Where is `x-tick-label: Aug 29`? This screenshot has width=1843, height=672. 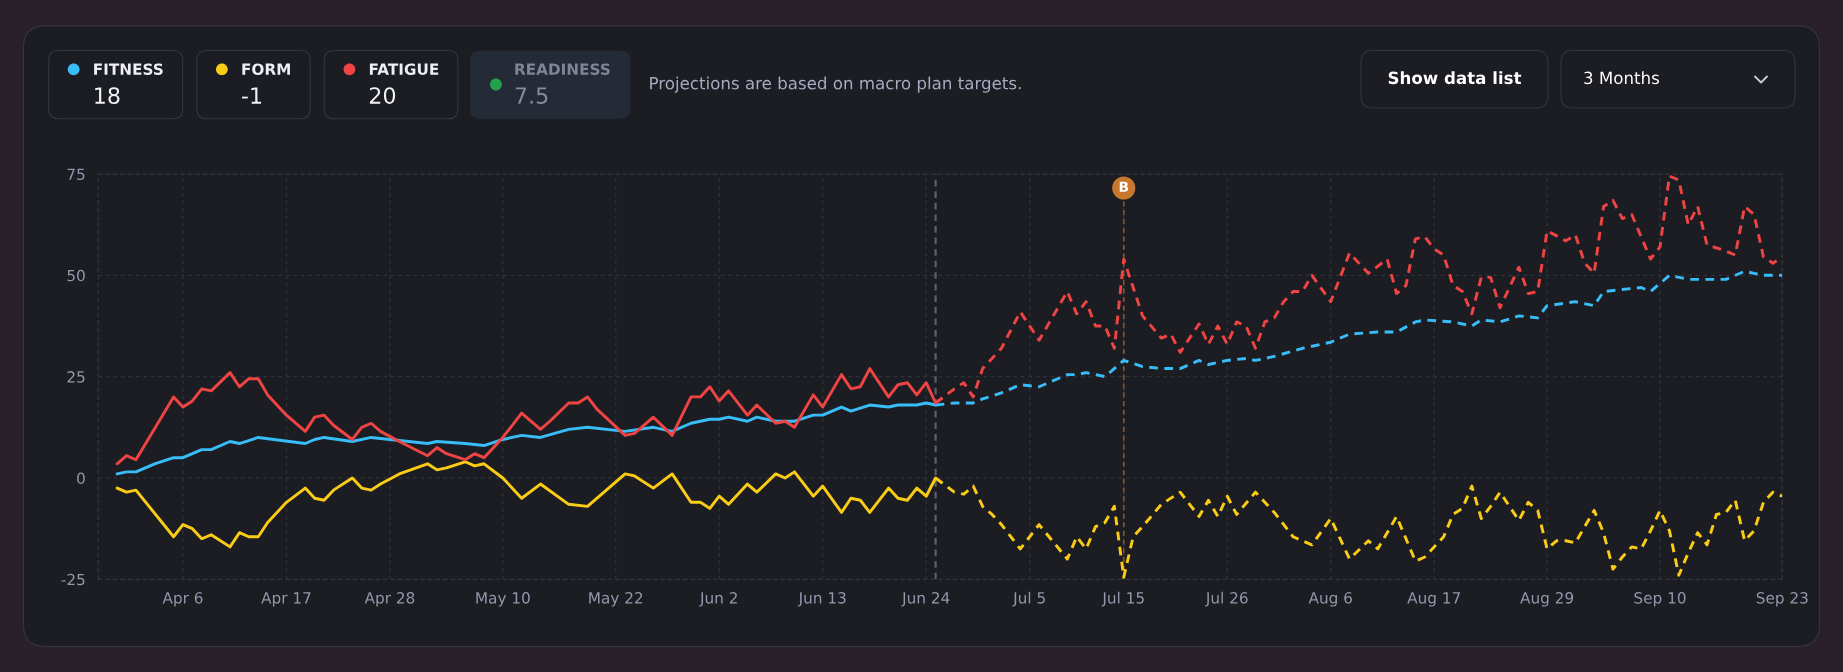 x-tick-label: Aug 29 is located at coordinates (1547, 599).